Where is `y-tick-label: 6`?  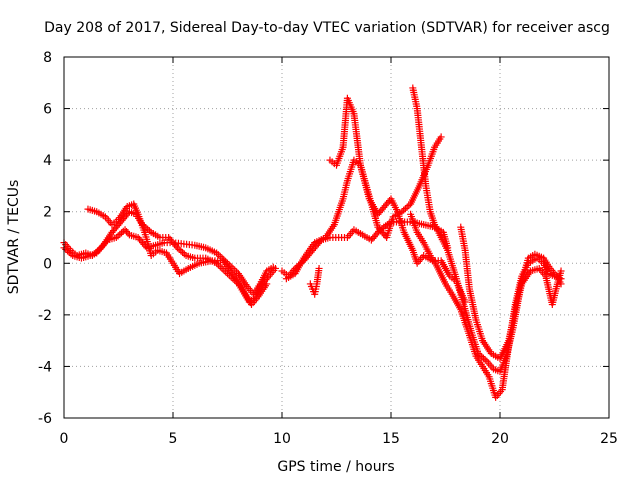
y-tick-label: 6 is located at coordinates (47, 110).